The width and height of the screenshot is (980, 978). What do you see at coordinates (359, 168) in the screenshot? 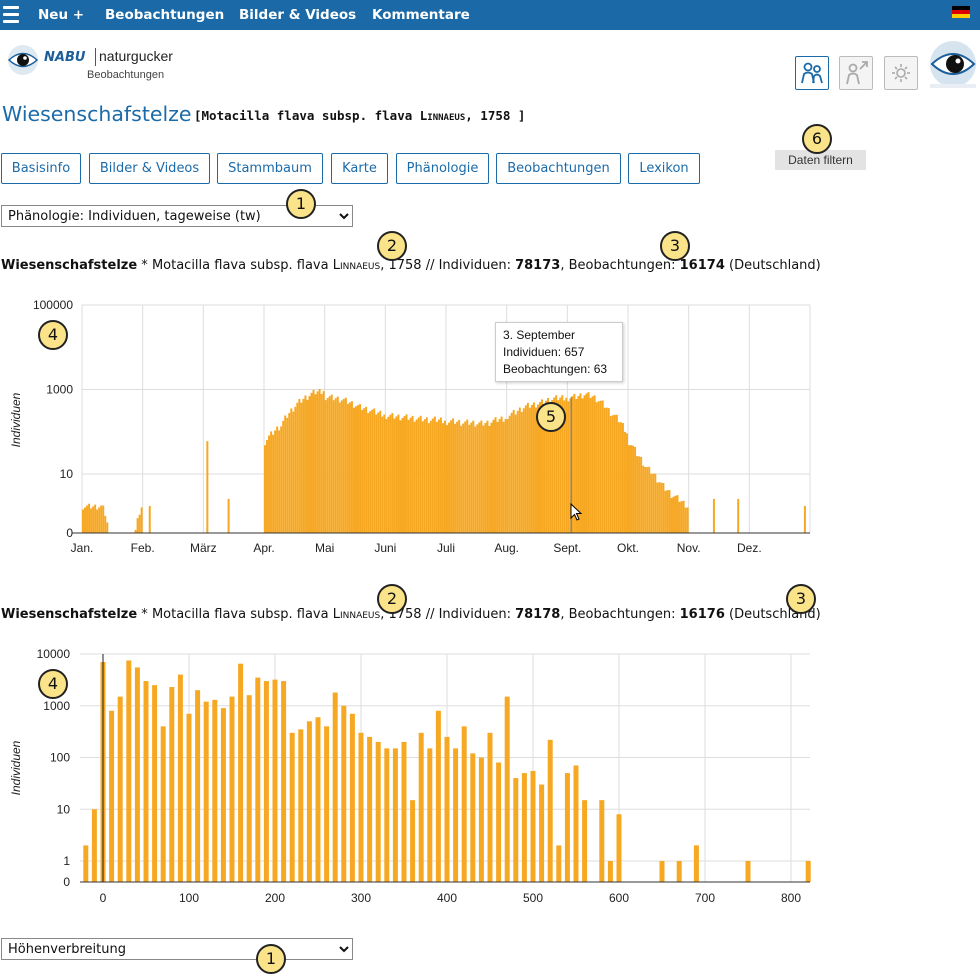
I see `tab-karte: Karte` at bounding box center [359, 168].